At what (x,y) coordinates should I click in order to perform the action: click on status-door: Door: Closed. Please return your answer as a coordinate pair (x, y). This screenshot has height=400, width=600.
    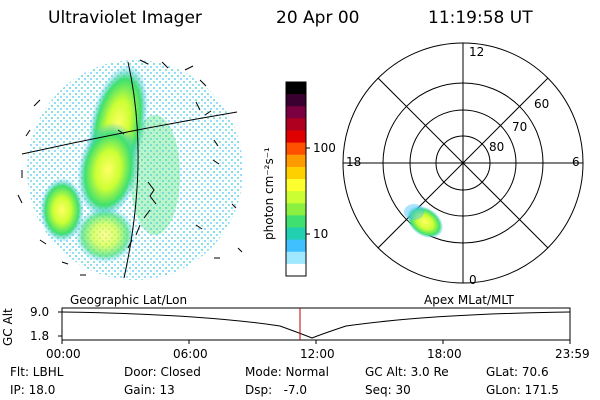
    Looking at the image, I should click on (162, 372).